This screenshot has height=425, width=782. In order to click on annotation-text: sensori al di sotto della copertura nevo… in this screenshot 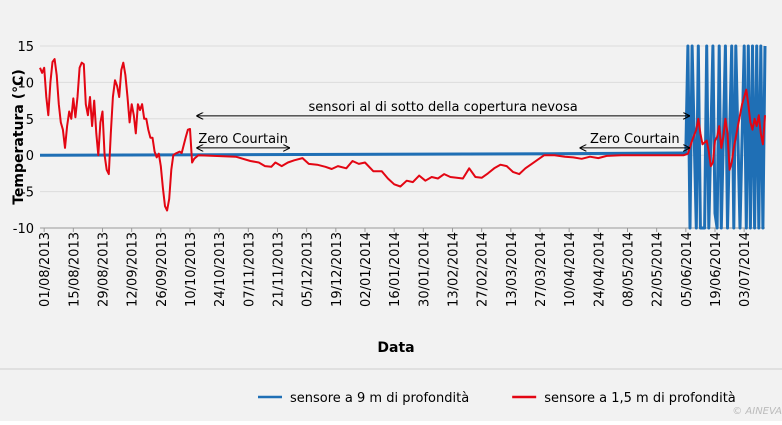, I will do `click(443, 107)`.